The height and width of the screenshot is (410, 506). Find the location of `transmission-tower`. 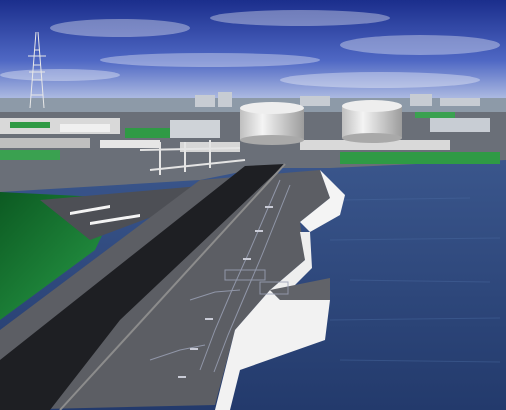

transmission-tower is located at coordinates (37, 70).